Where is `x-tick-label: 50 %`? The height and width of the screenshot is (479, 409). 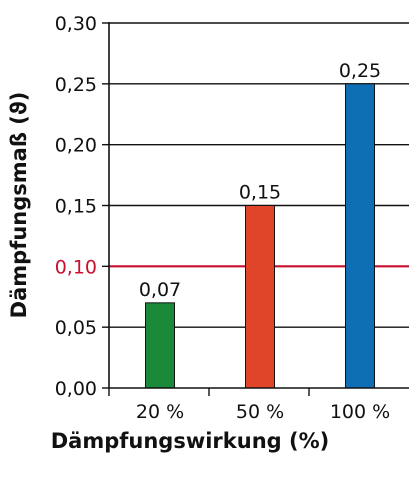
x-tick-label: 50 % is located at coordinates (260, 412).